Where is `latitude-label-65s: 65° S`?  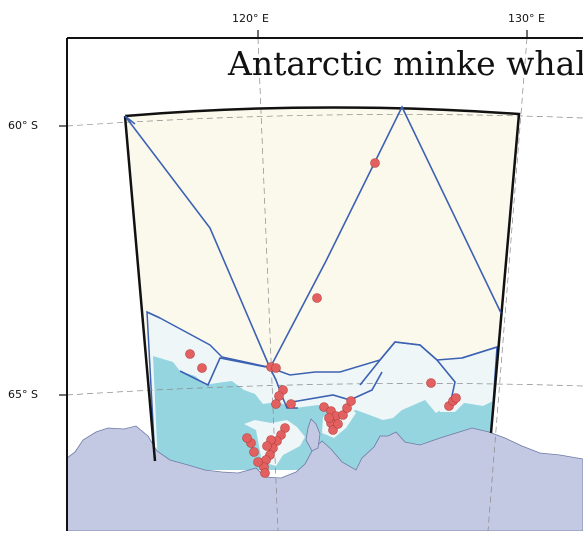
latitude-label-65s: 65° S is located at coordinates (23, 394).